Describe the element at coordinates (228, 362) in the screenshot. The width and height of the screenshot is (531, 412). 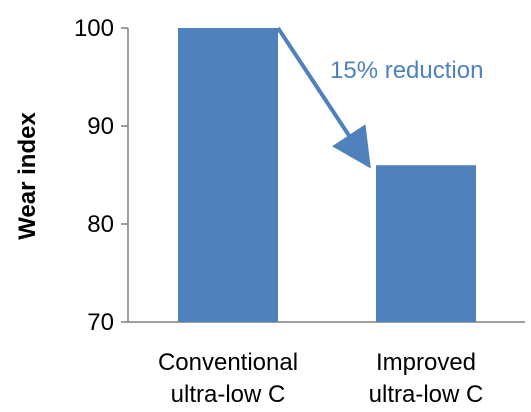
I see `category-label: Conventional` at that location.